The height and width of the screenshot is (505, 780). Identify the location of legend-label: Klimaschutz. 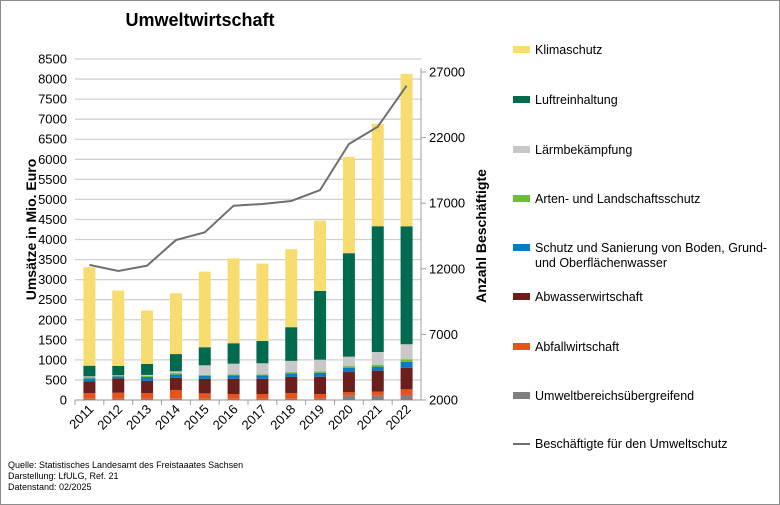
(568, 50).